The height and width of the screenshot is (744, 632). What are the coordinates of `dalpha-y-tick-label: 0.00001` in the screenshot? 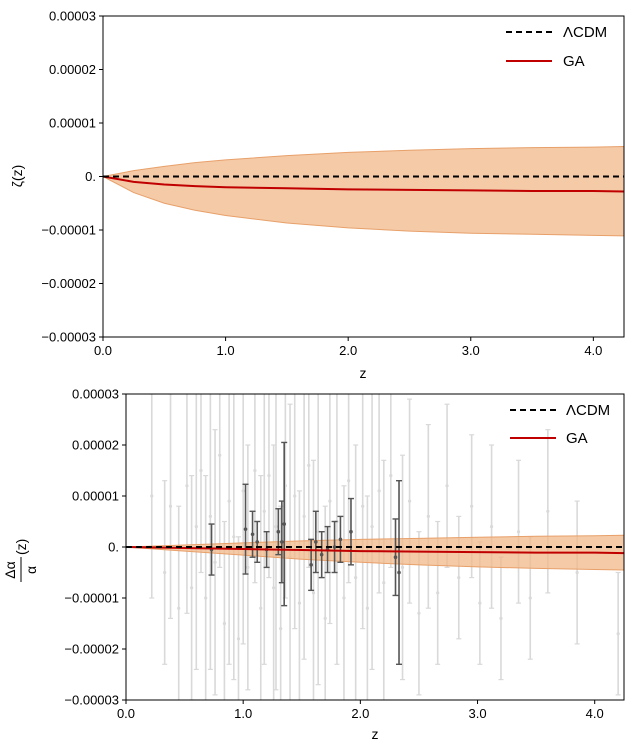 It's located at (95, 496).